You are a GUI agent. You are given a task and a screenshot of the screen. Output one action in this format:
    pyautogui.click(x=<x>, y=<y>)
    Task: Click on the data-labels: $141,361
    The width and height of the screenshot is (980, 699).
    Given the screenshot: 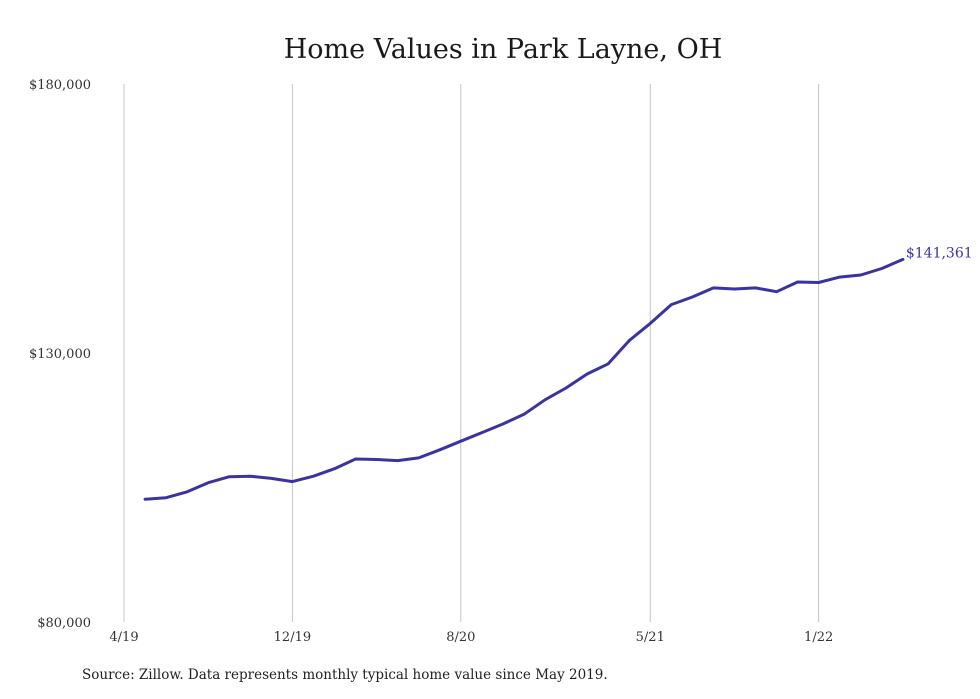 What is the action you would take?
    pyautogui.click(x=939, y=253)
    